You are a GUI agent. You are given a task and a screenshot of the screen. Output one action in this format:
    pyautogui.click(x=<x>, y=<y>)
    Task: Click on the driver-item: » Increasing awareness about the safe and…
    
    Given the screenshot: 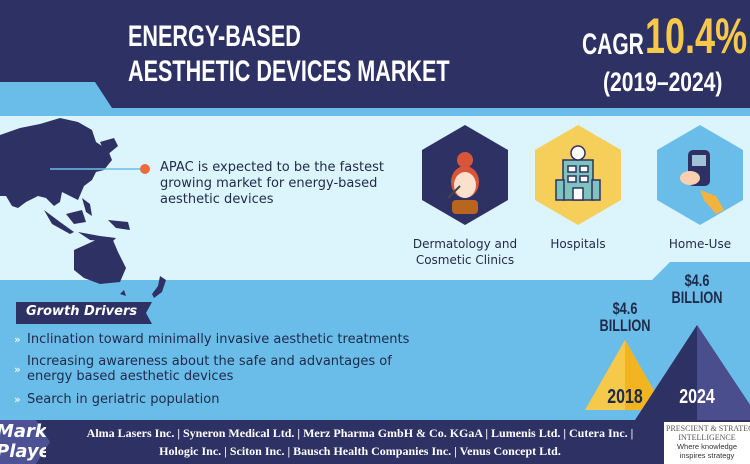 What is the action you would take?
    pyautogui.click(x=203, y=369)
    